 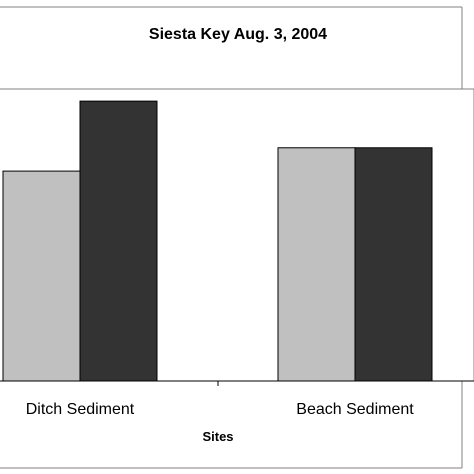 I want to click on x-axis-title: Sites, so click(x=217, y=436).